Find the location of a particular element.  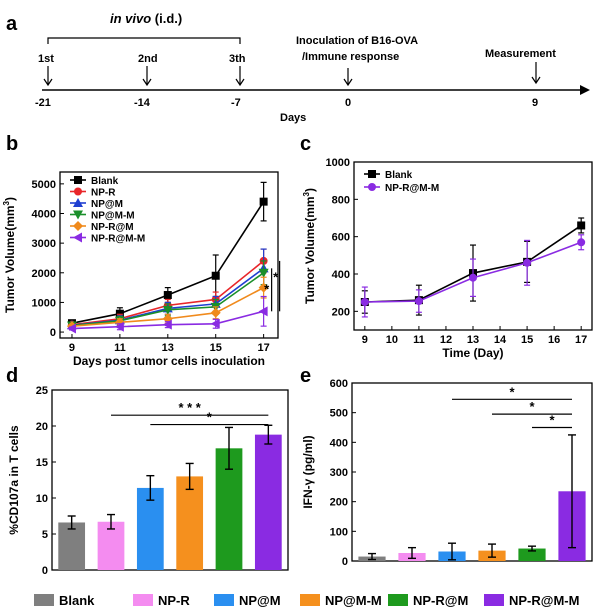

bottom-legend: Blank NP-R NP@M NP@M-M NP-R@M NP-R@M-M is located at coordinates (306, 600).